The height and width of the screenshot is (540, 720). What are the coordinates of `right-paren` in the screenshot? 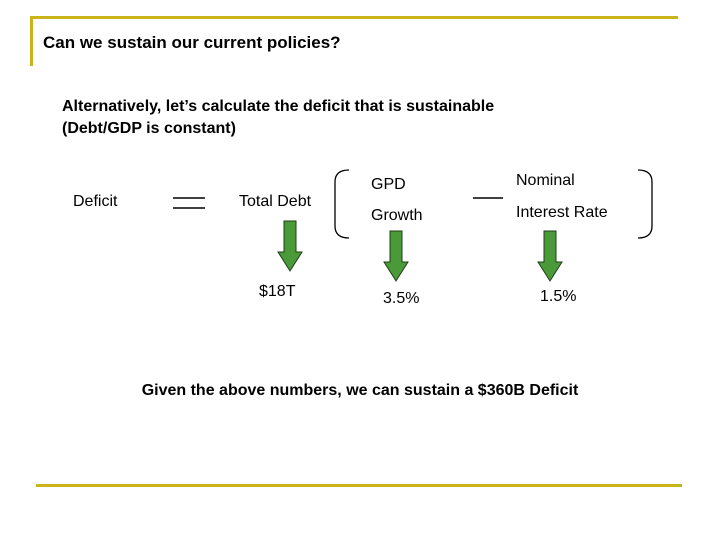 It's located at (645, 204).